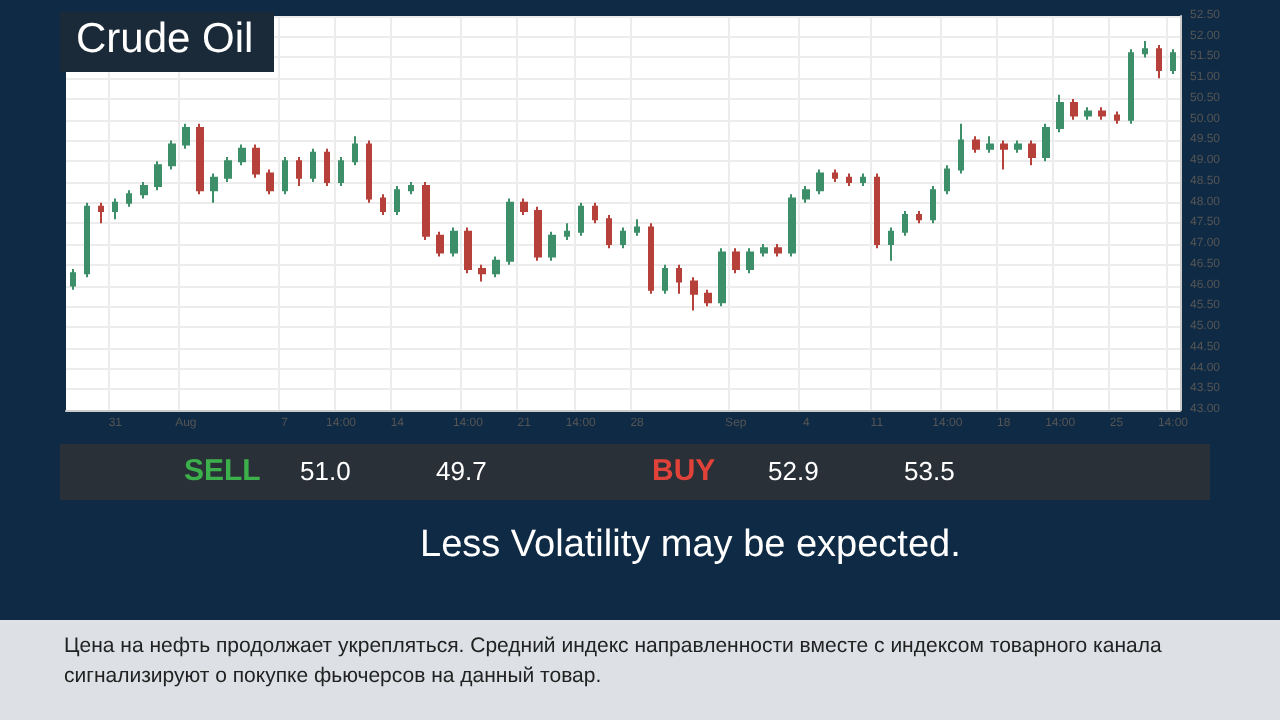 This screenshot has height=720, width=1280. I want to click on text: BUY, so click(684, 471).